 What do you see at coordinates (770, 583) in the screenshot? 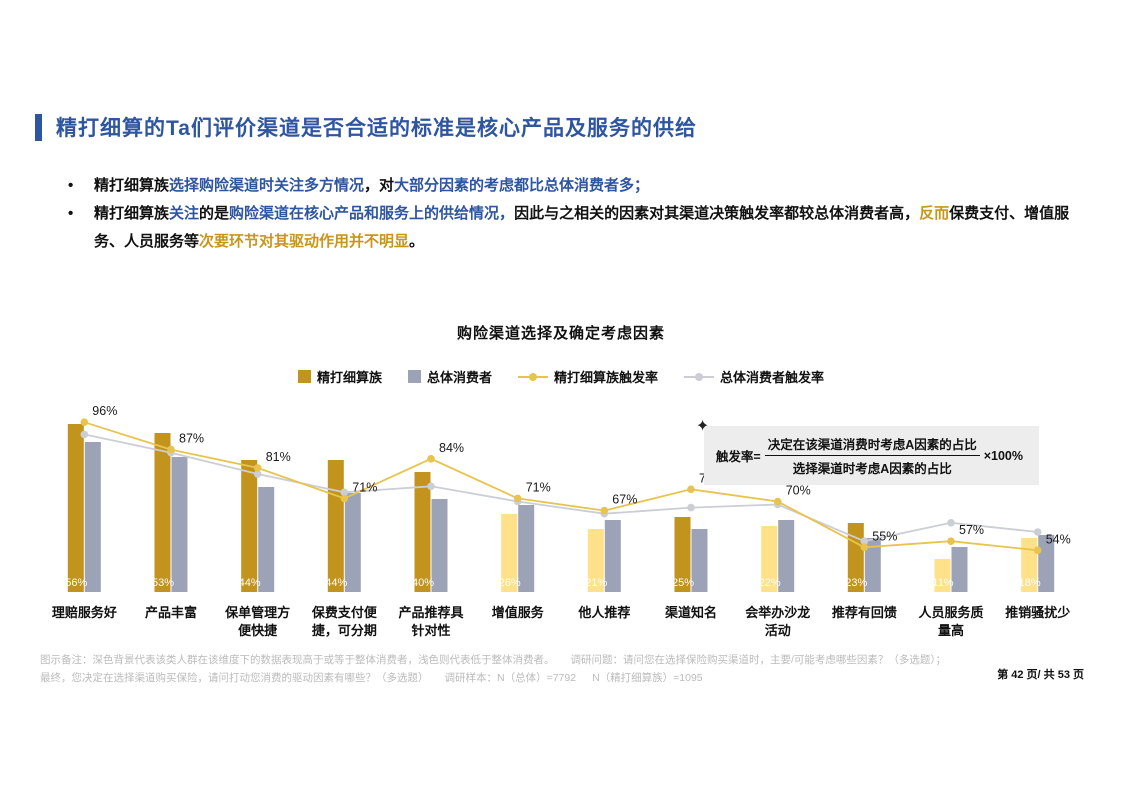
I see `bar-value-label: 22%` at bounding box center [770, 583].